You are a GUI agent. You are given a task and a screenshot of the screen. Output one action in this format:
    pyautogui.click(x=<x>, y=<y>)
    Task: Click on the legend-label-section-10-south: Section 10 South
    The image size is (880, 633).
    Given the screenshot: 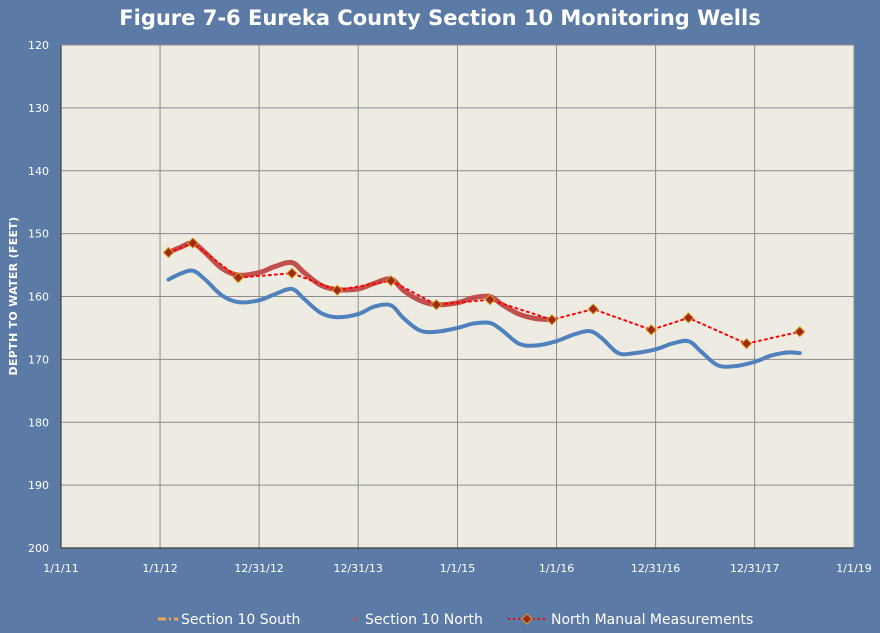 What is the action you would take?
    pyautogui.click(x=240, y=620)
    